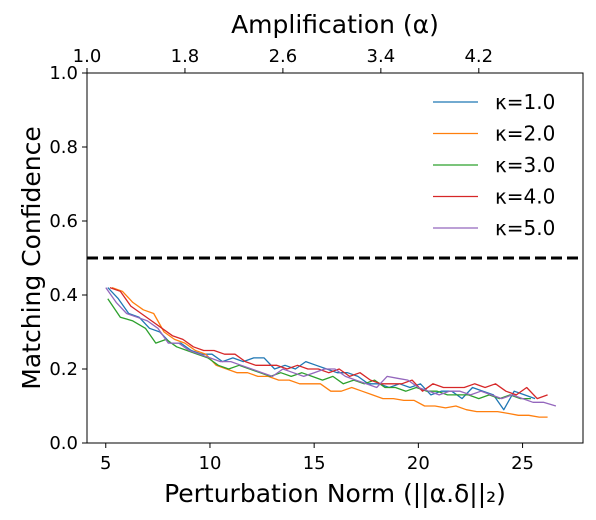 The height and width of the screenshot is (520, 596). Describe the element at coordinates (525, 197) in the screenshot. I see `legend-label-4: κ=4.0` at that location.